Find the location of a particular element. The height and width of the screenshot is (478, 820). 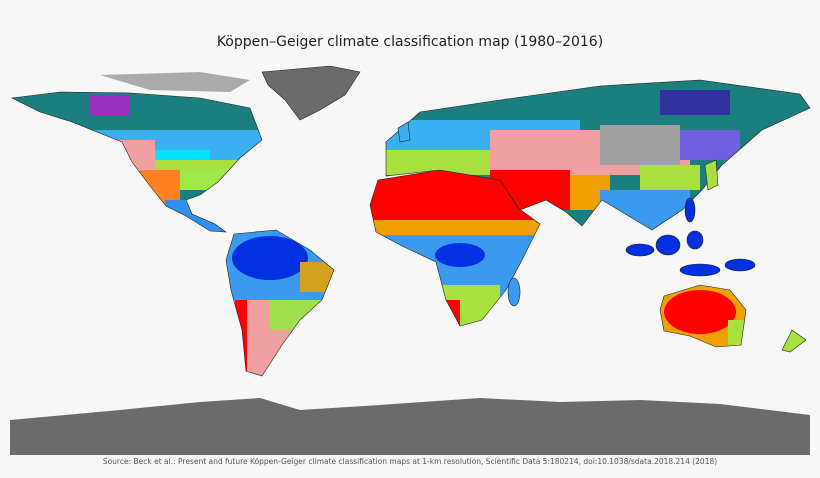

arctic-islands is located at coordinates (175, 82).